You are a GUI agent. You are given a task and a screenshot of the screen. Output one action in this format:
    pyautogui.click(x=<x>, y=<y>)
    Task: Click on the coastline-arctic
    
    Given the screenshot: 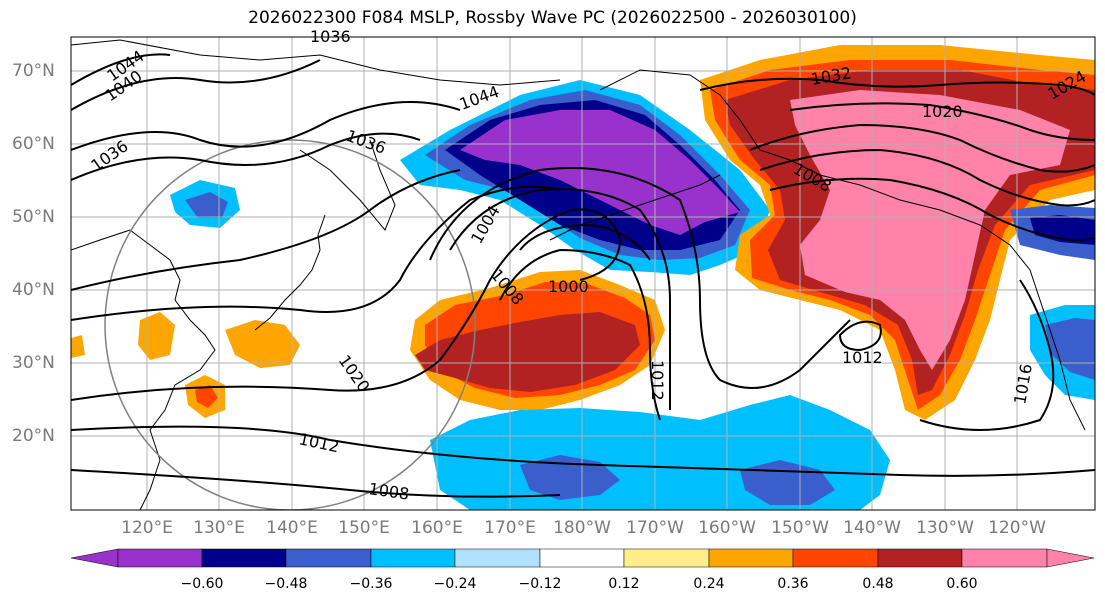 What is the action you would take?
    pyautogui.click(x=316, y=62)
    